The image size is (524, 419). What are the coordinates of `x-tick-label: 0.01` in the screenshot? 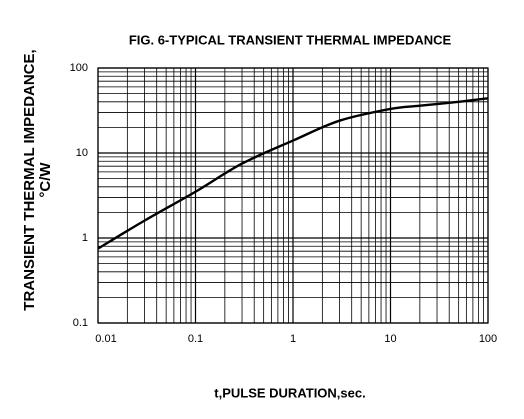 It's located at (105, 339).